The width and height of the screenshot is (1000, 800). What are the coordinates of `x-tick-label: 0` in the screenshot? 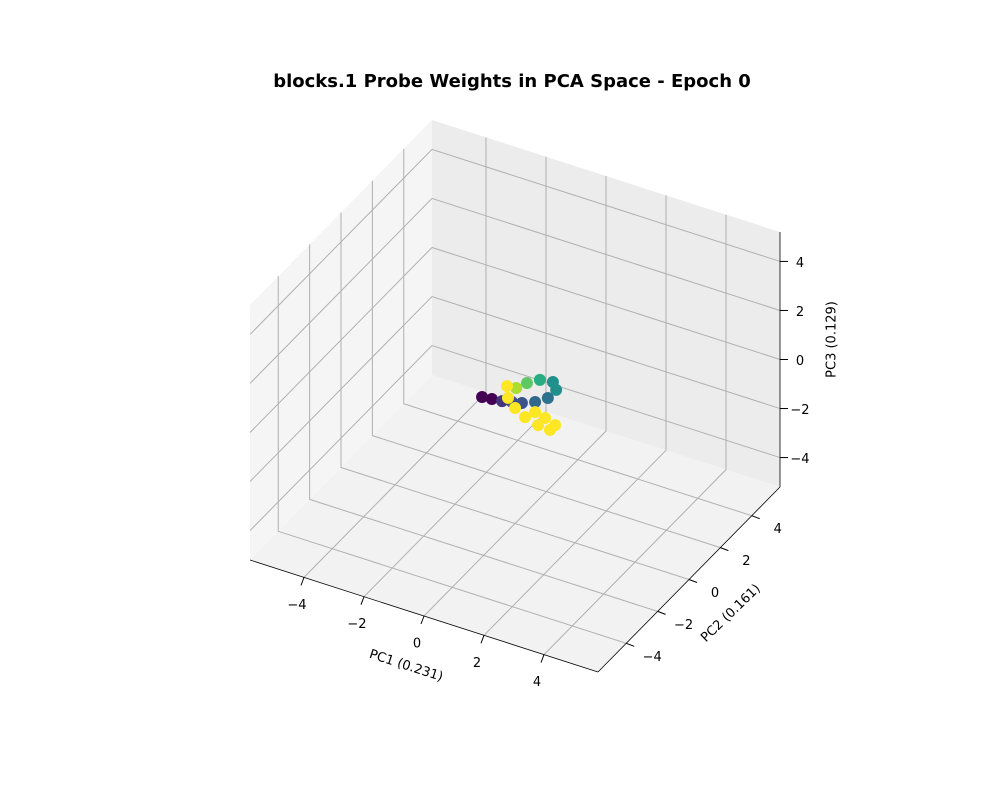 It's located at (417, 644).